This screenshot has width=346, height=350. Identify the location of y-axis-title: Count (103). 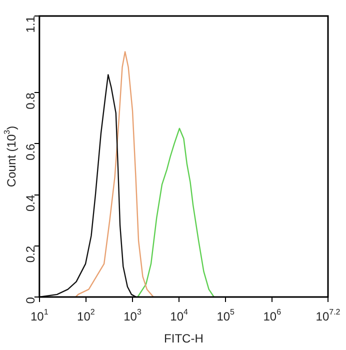
(10, 157).